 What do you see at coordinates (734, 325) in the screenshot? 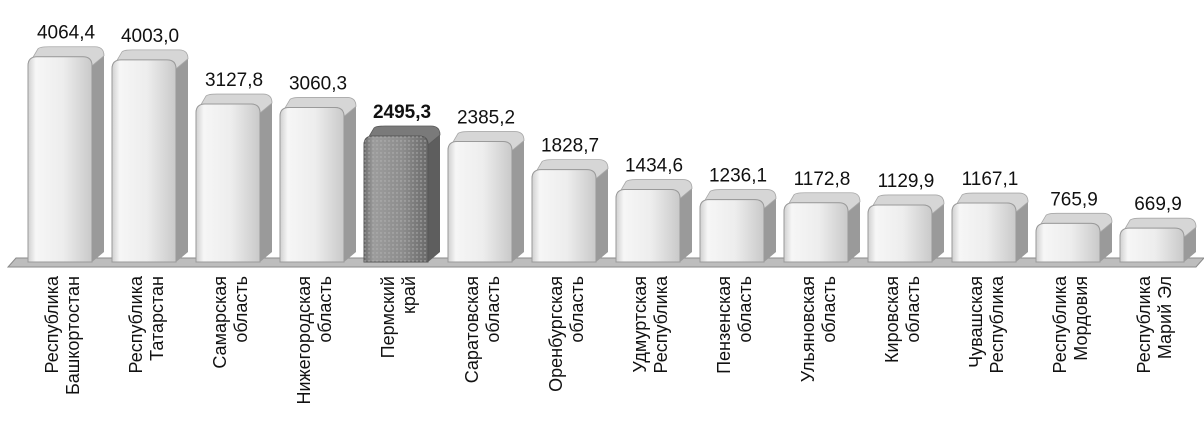
I see `category-label: Пензенскаяобласть` at bounding box center [734, 325].